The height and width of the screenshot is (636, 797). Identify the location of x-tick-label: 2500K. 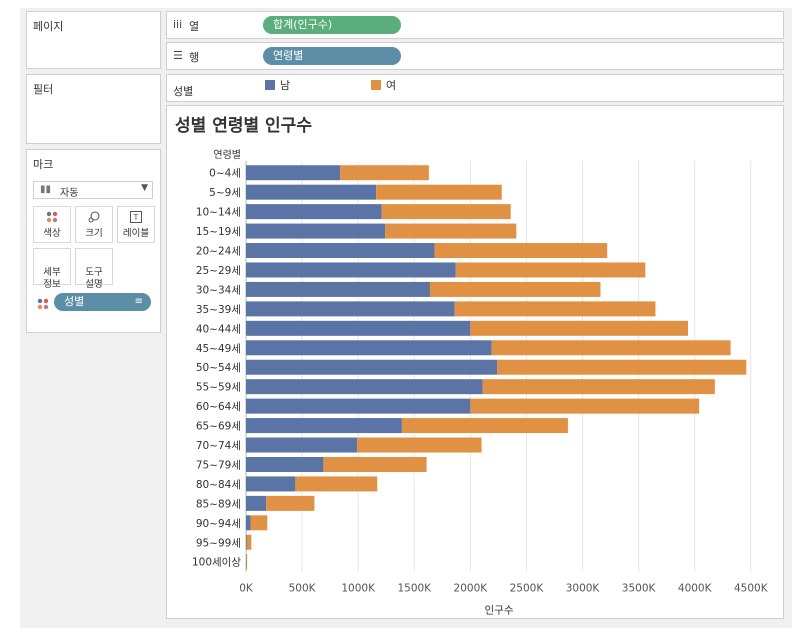
(527, 588).